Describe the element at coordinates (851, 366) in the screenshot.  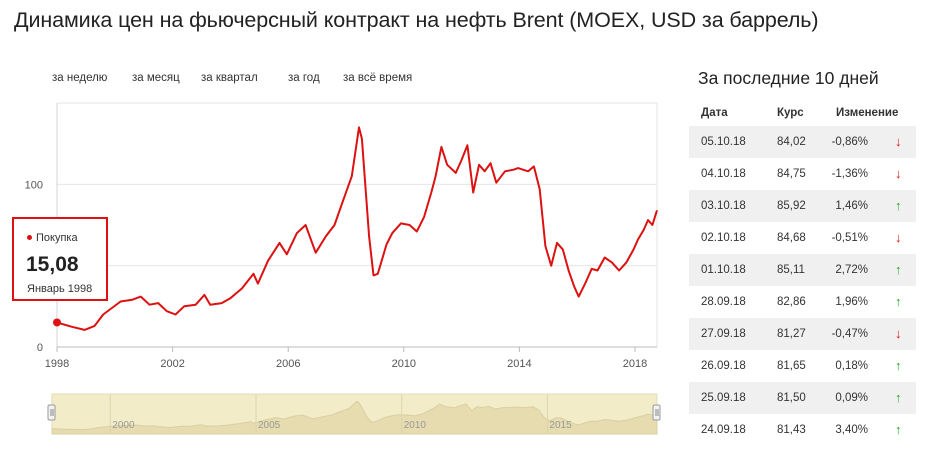
I see `row-change: 0,18%` at that location.